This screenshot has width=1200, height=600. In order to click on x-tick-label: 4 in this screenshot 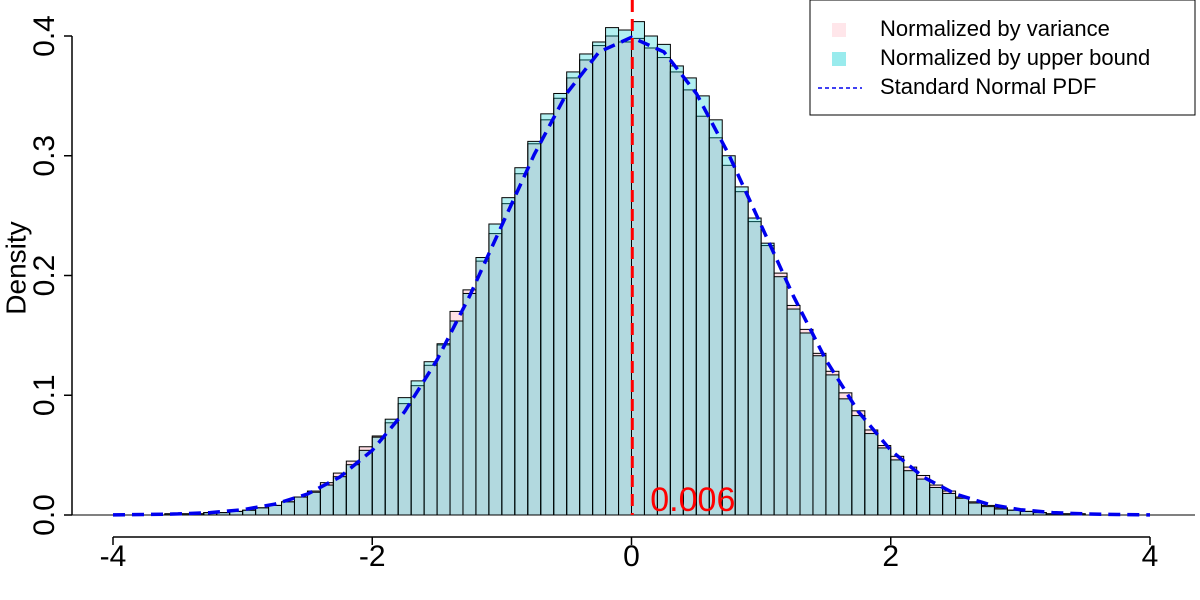, I will do `click(1150, 556)`.